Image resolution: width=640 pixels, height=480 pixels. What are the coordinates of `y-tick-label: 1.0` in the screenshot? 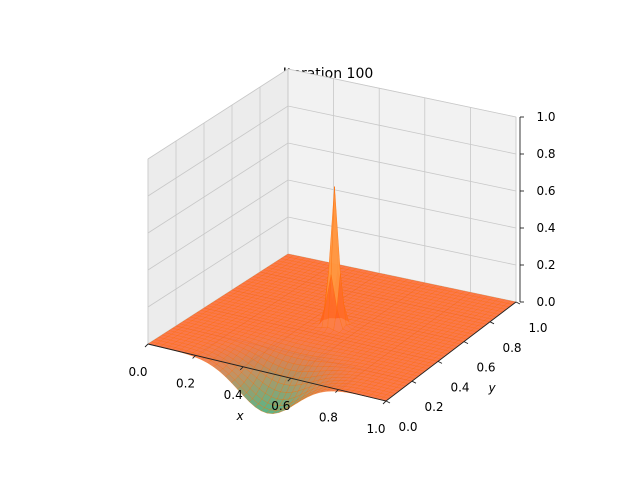 It's located at (537, 328).